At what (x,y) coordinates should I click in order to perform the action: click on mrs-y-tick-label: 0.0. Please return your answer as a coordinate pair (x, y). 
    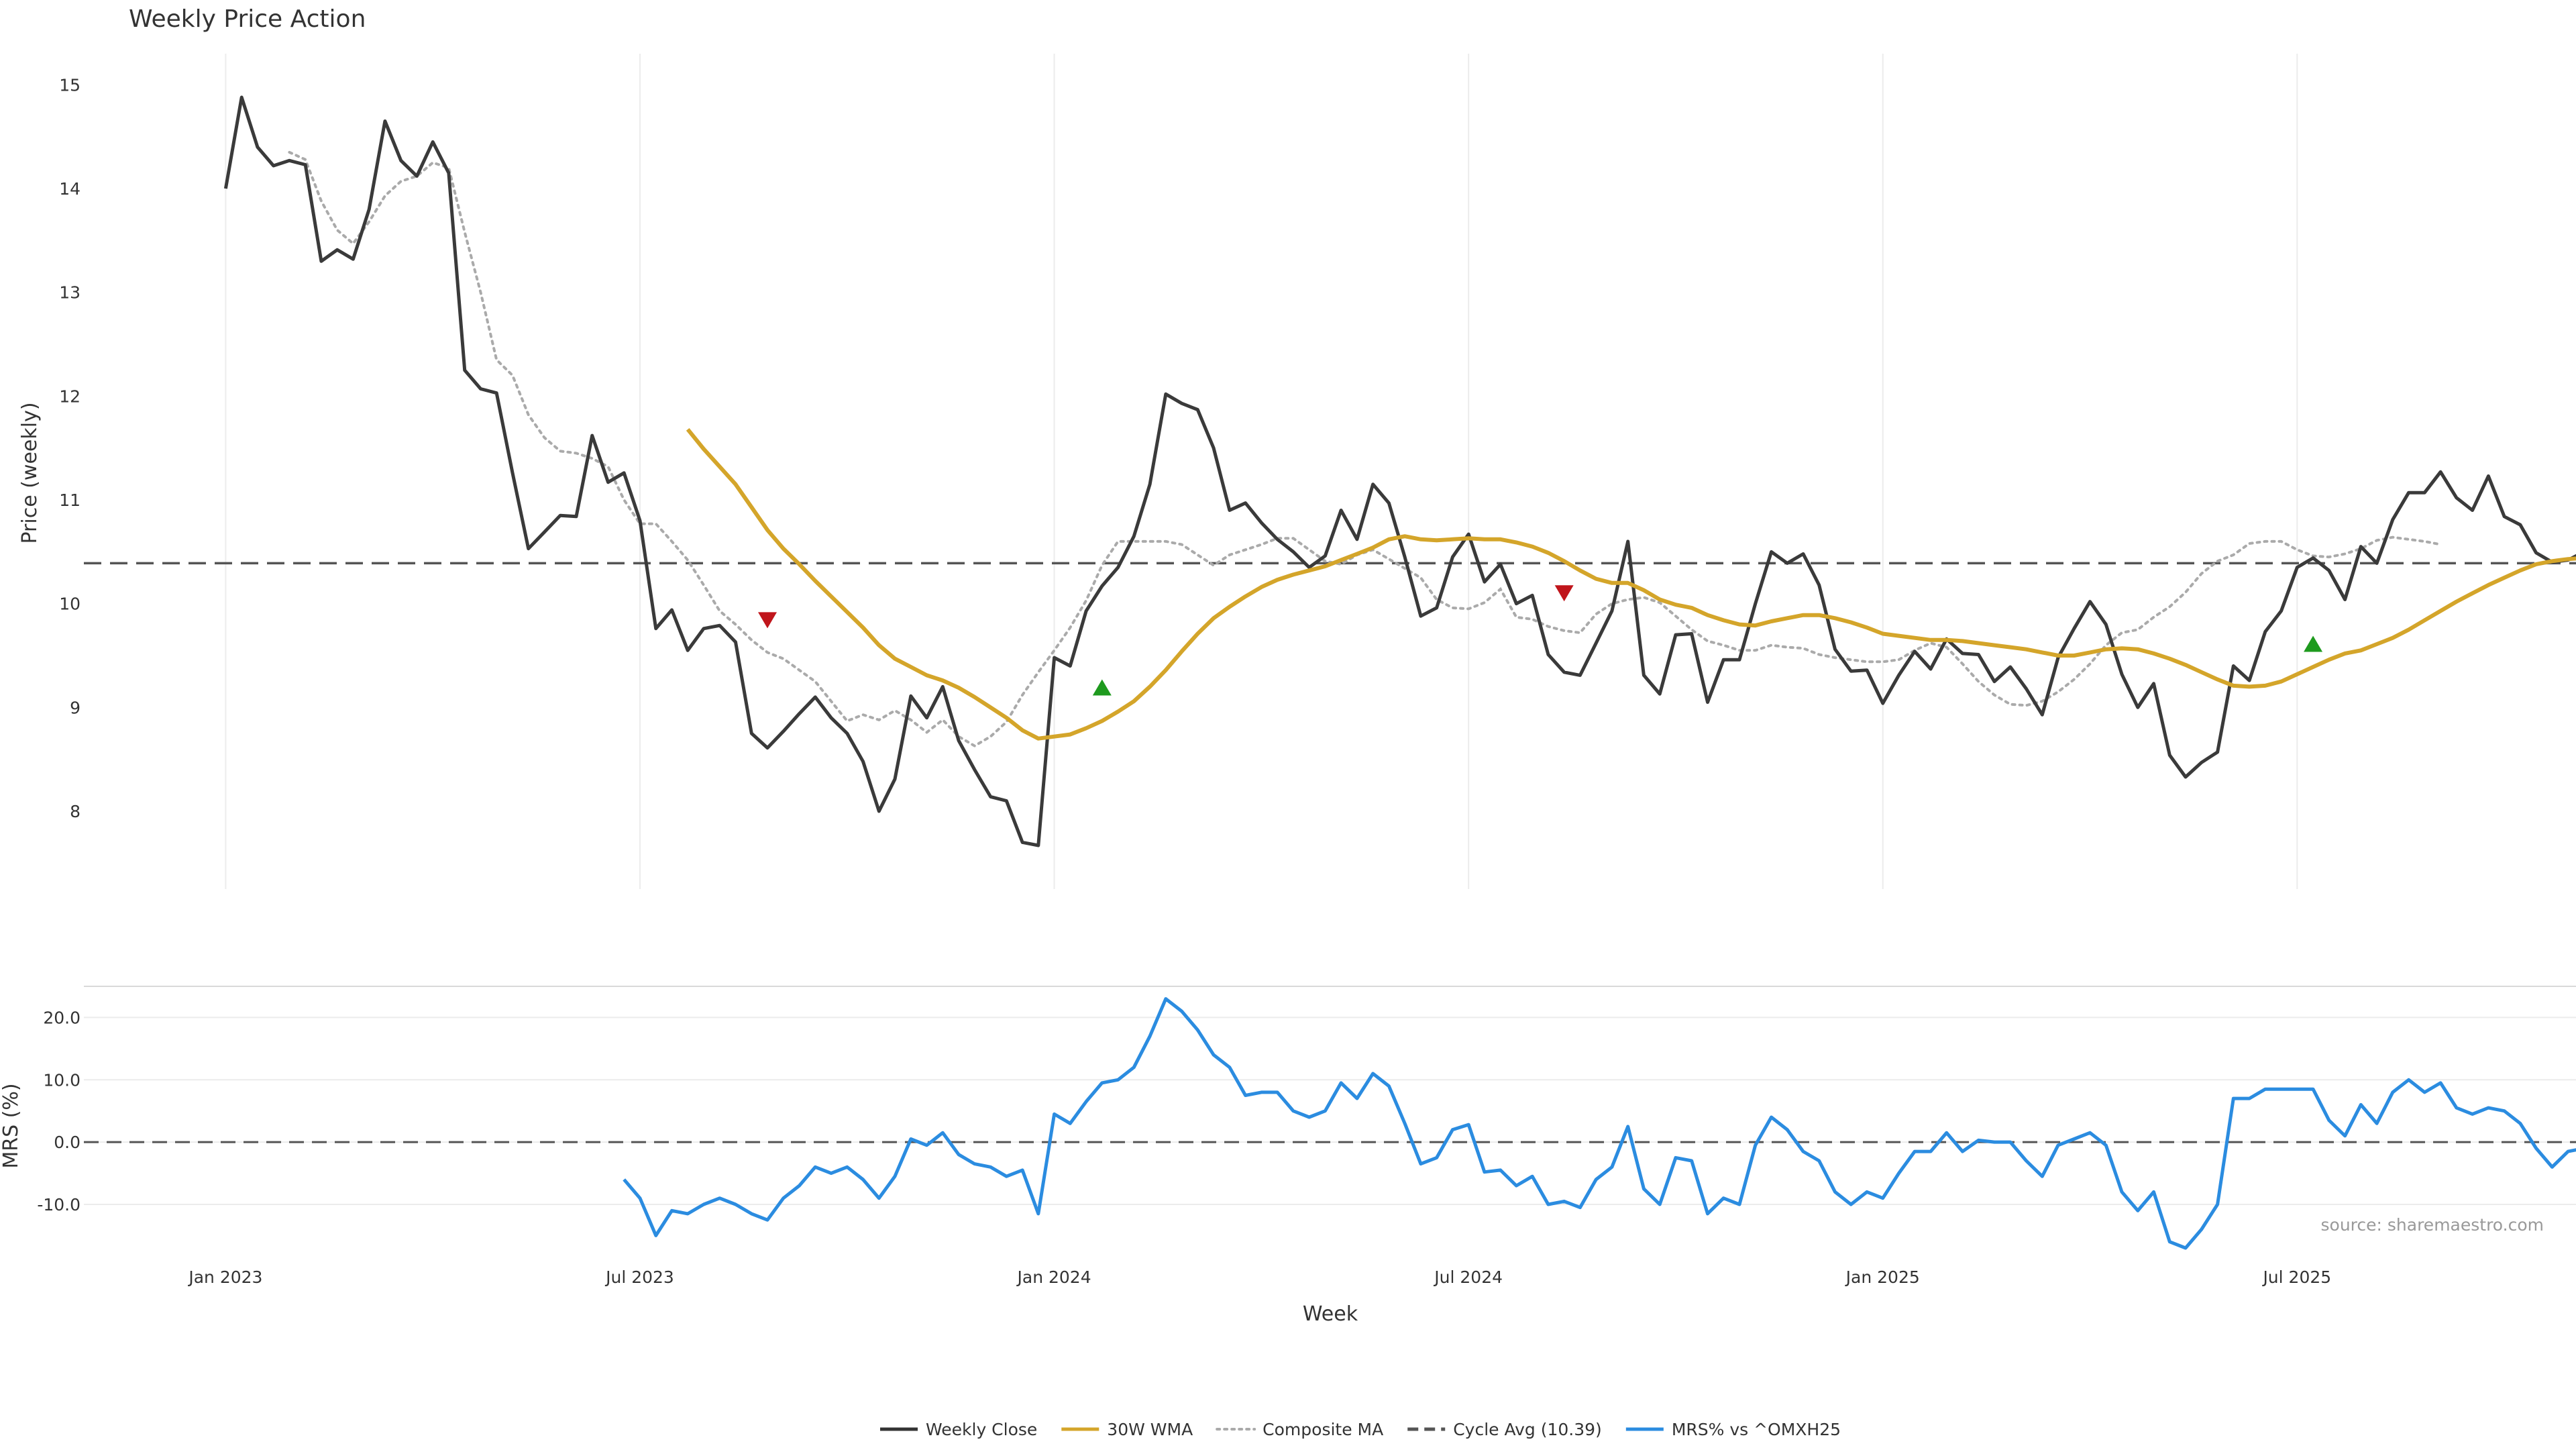
    Looking at the image, I should click on (67, 1143).